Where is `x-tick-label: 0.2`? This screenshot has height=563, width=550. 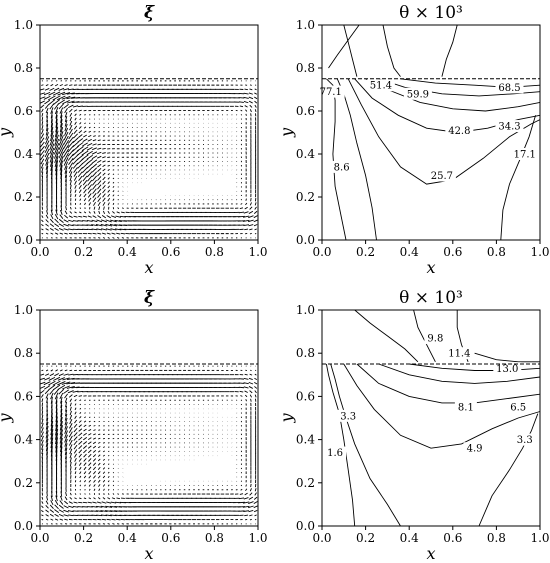 x-tick-label: 0.2 is located at coordinates (365, 252).